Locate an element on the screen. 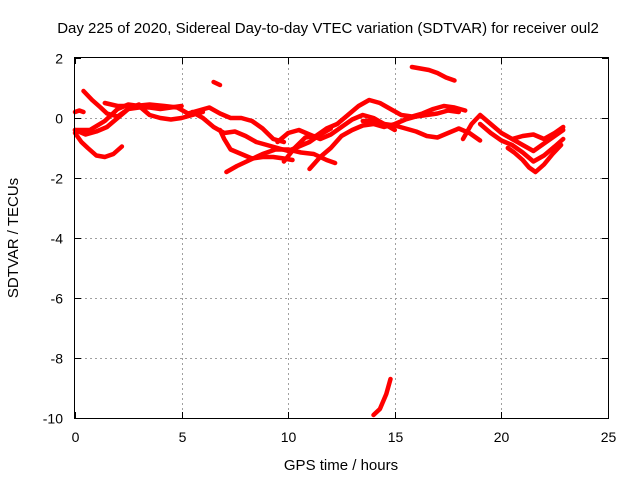  y-tick-label: 0 is located at coordinates (59, 119).